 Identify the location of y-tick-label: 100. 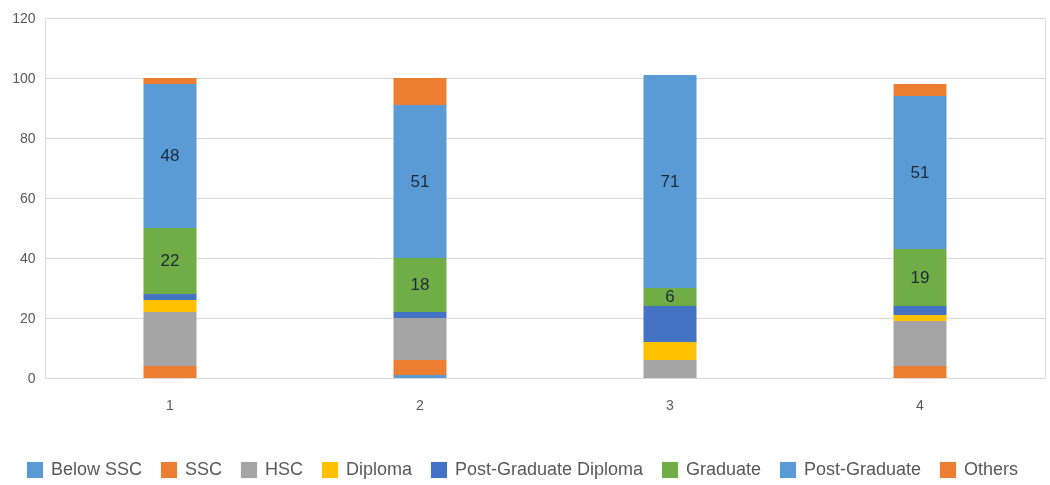
(24, 77).